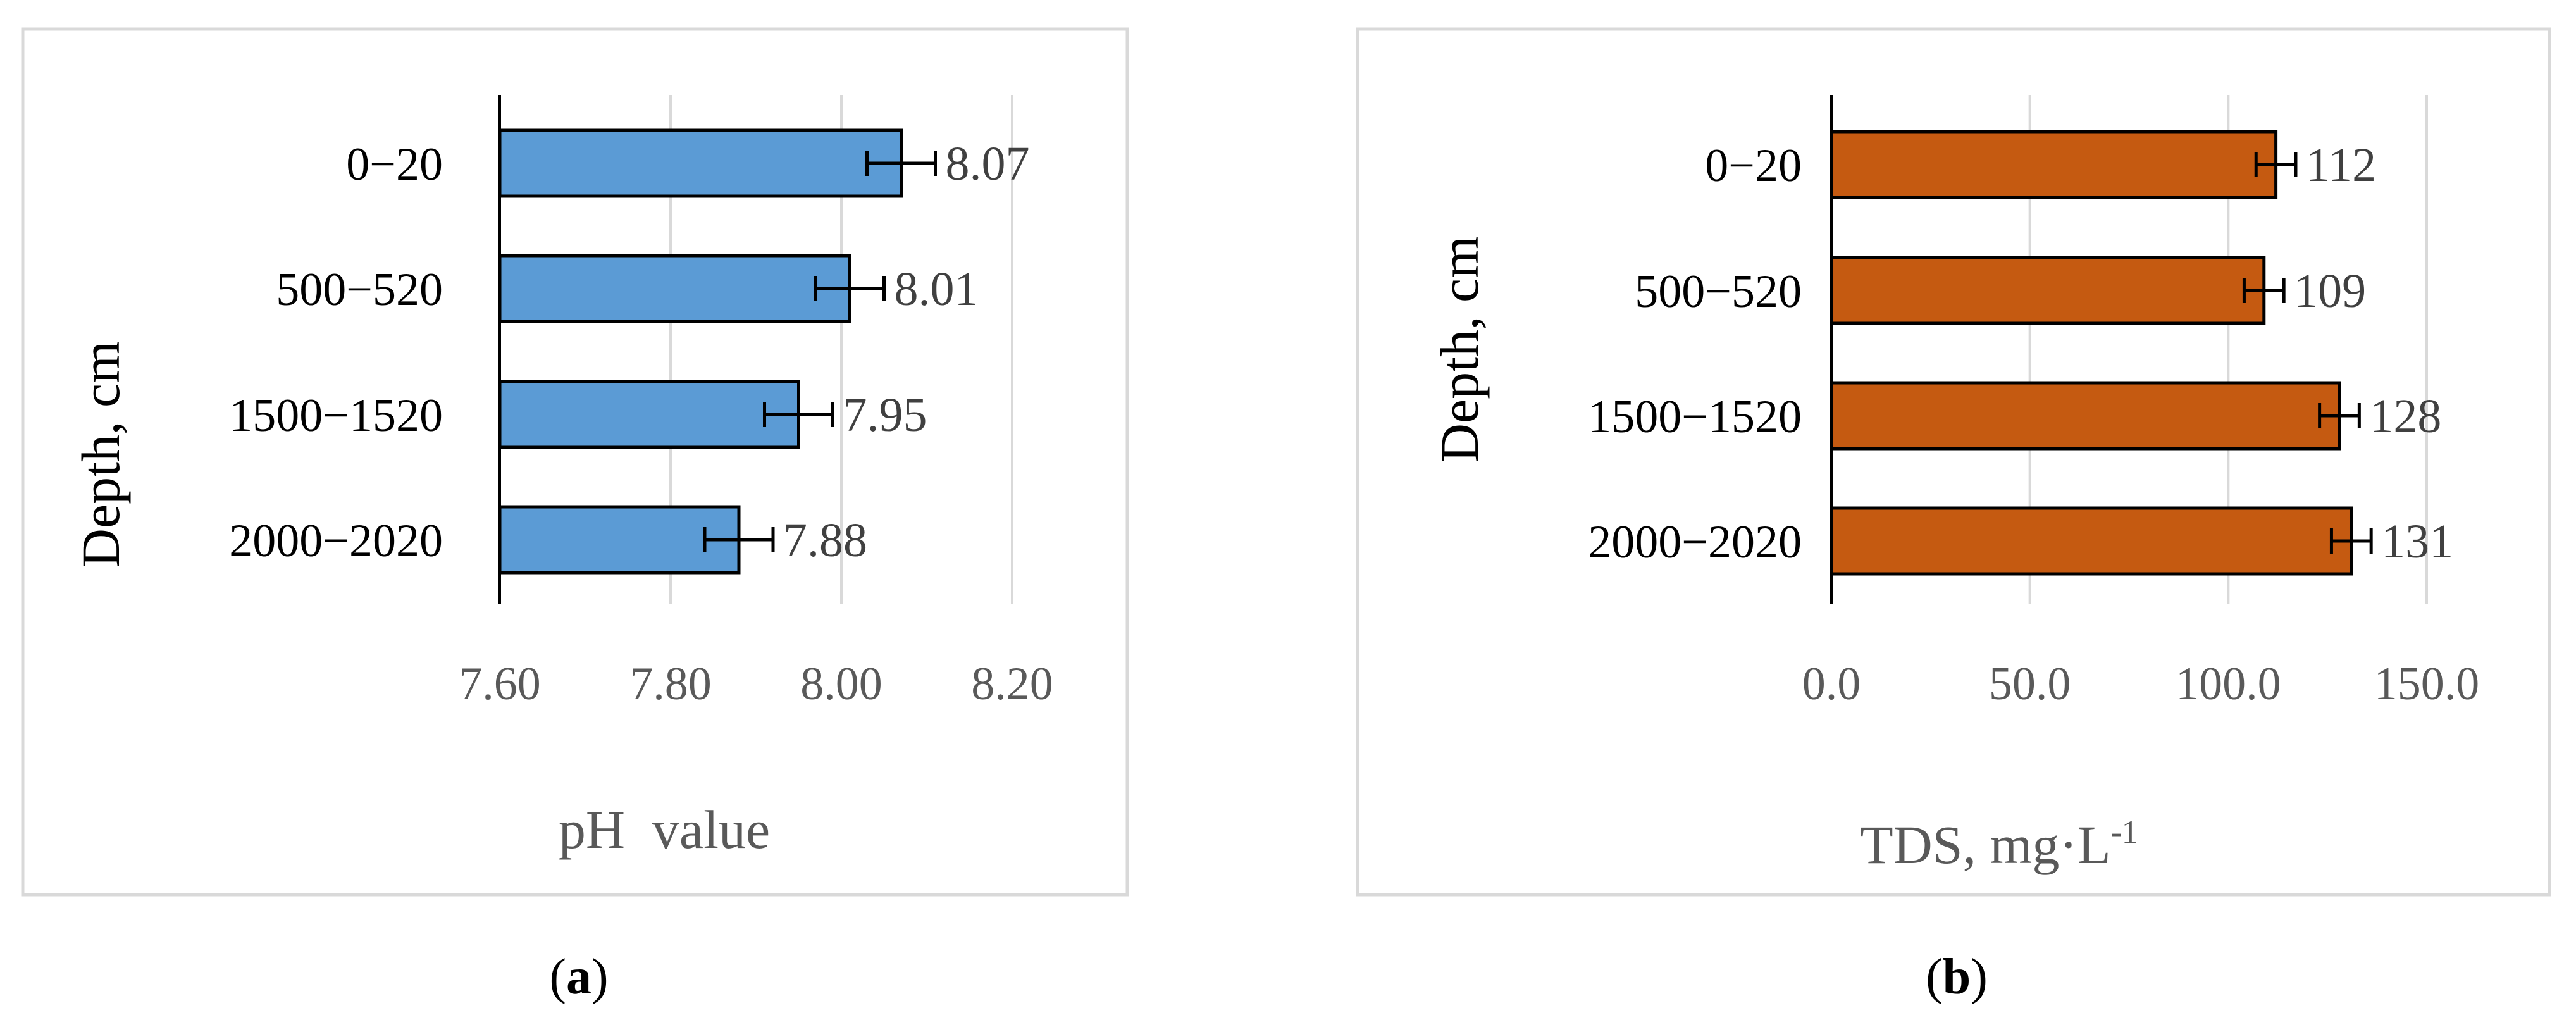  What do you see at coordinates (2141, 684) in the screenshot?
I see `chart-b-x-ticks: 0.0 50.0 100.0 150.0` at bounding box center [2141, 684].